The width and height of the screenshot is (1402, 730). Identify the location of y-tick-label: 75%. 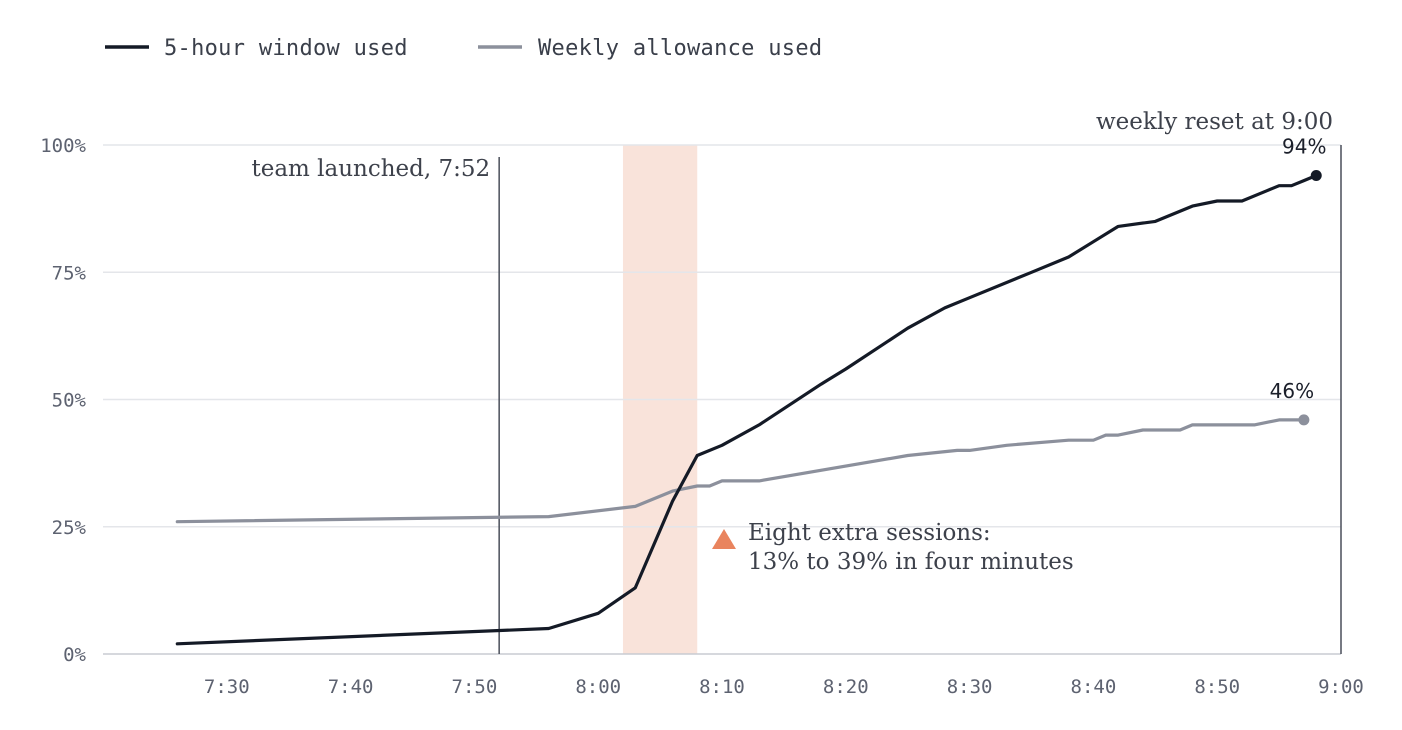
(69, 273).